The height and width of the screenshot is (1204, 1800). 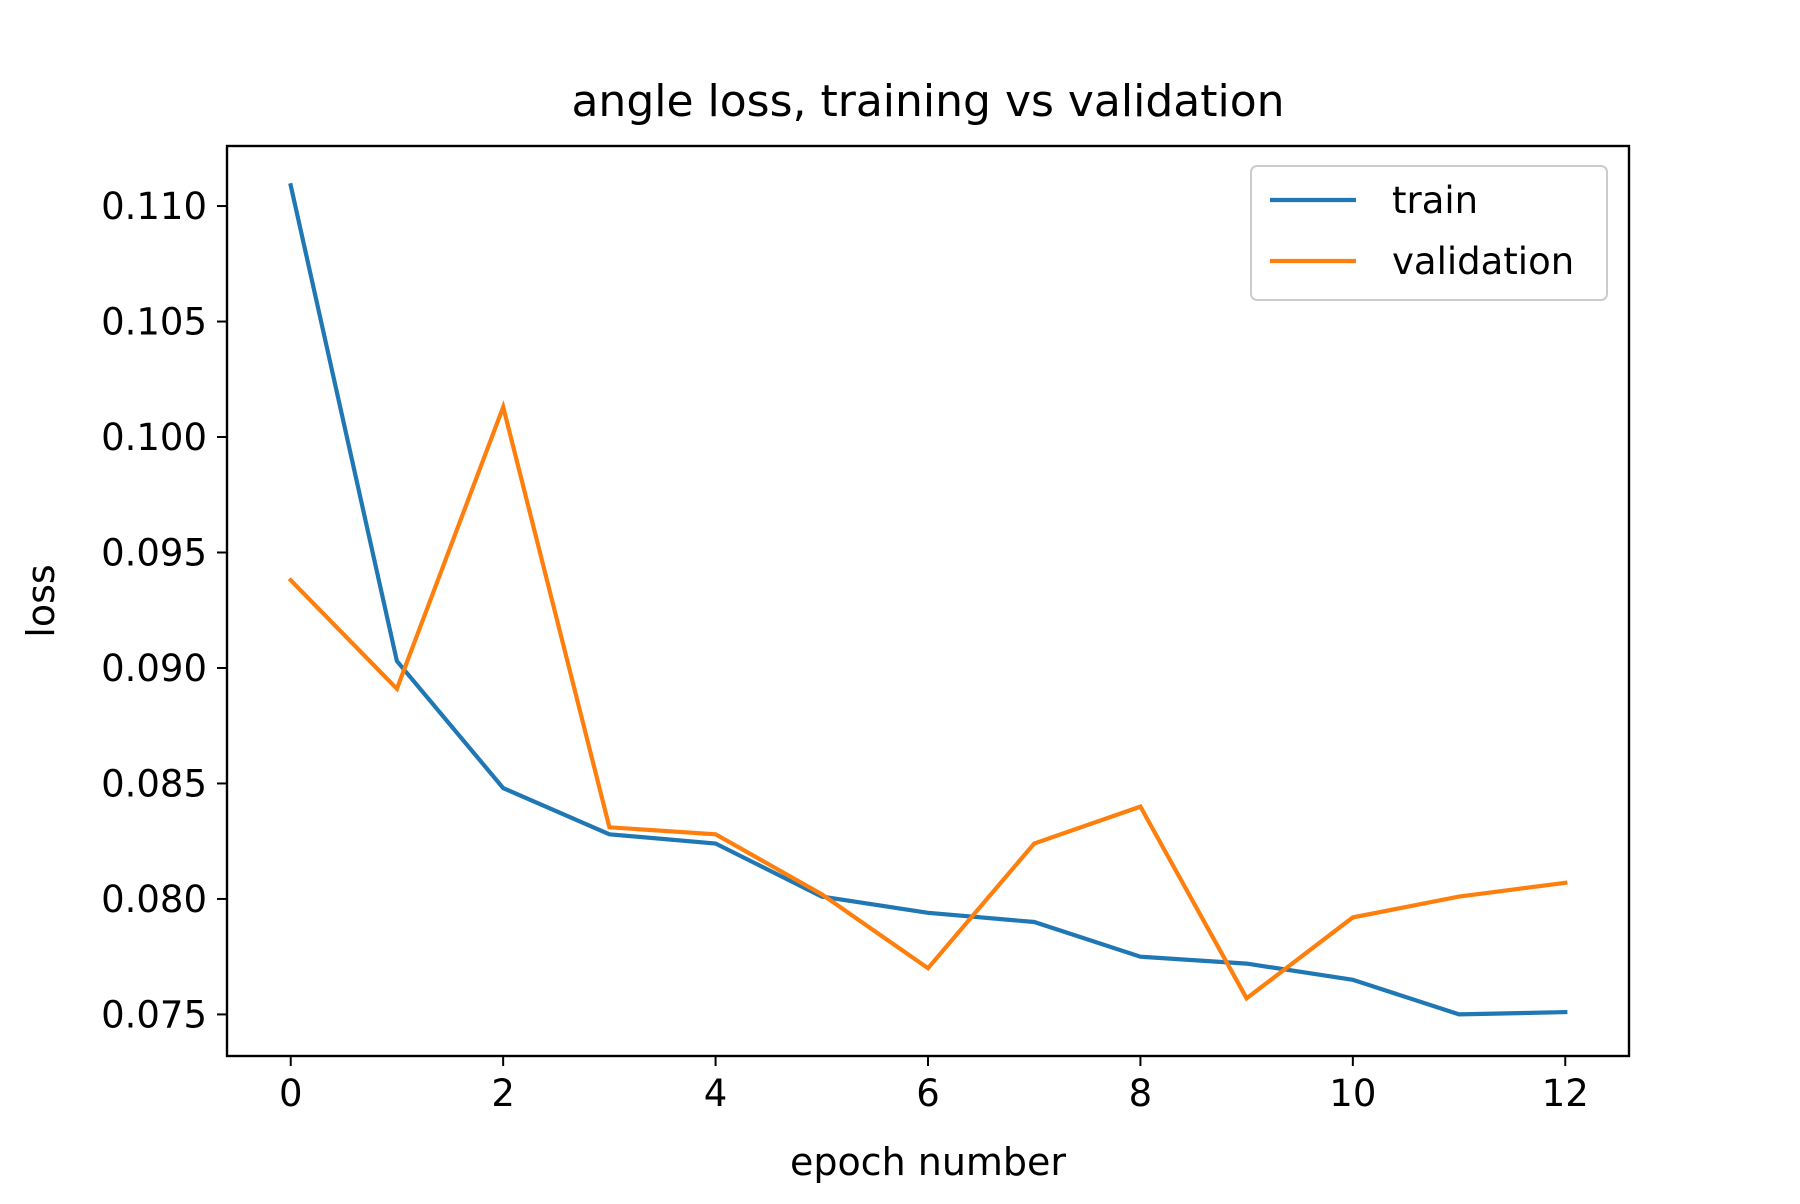 I want to click on y-tick-label: 0.110, so click(x=154, y=206).